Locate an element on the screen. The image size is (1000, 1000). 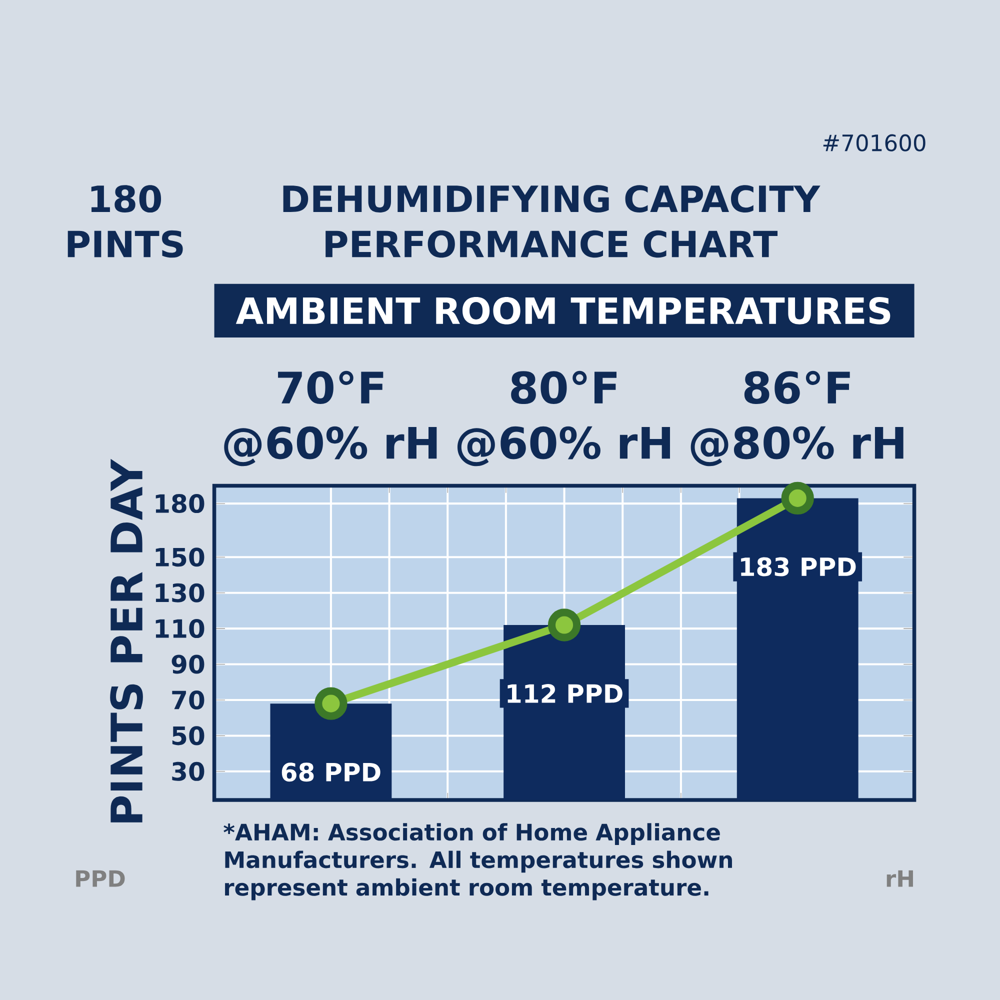
chart-title: DEHUMIDIFYING CAPACITY PERFORMANCE CHART is located at coordinates (551, 221).